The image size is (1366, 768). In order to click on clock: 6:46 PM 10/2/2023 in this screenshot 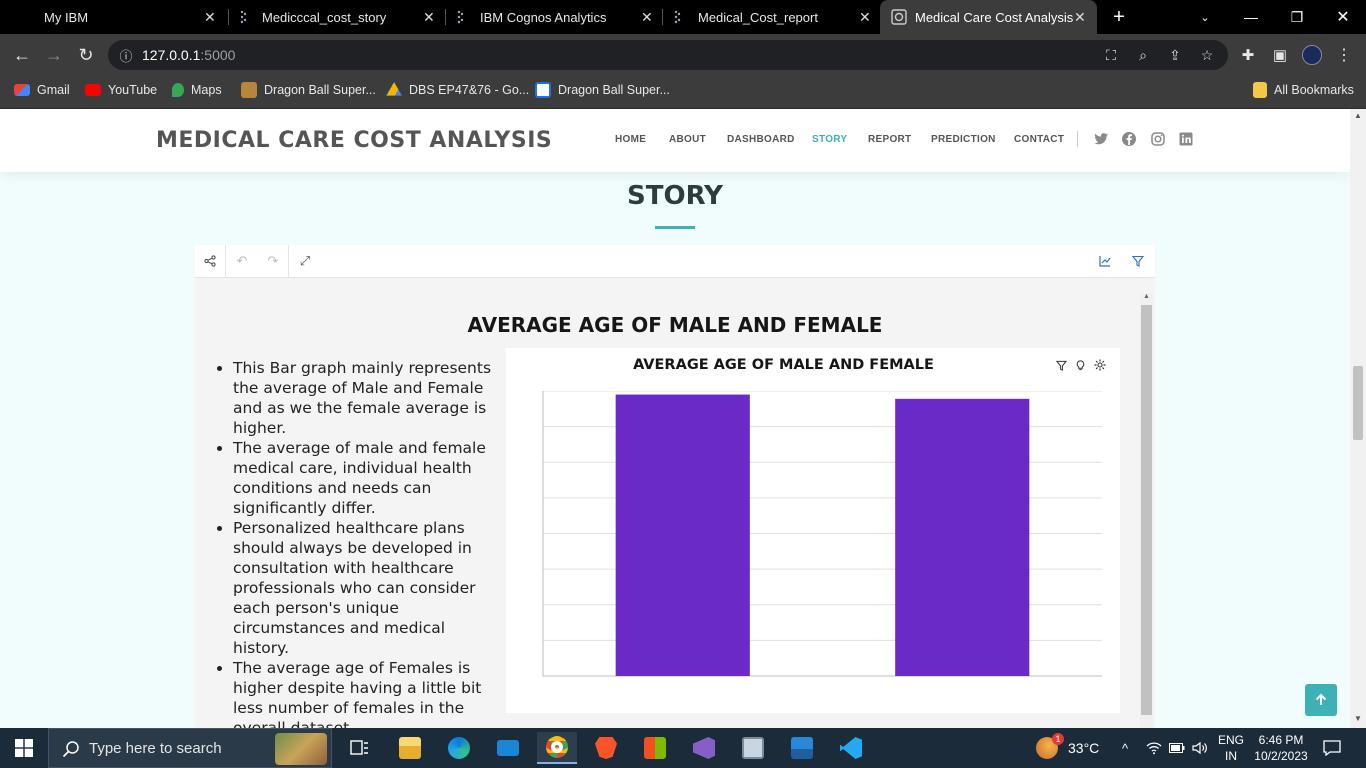, I will do `click(1281, 748)`.